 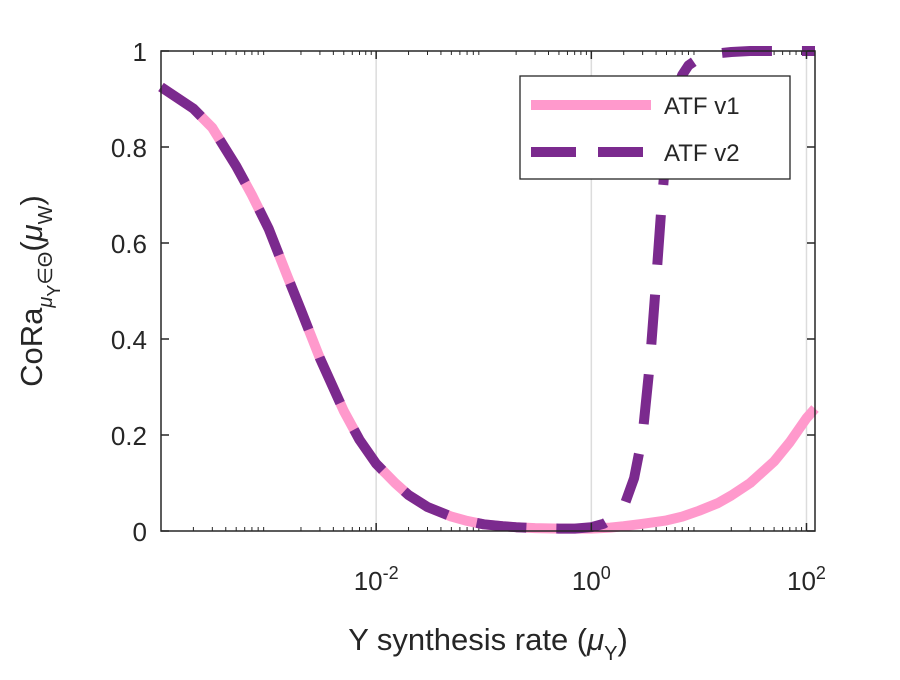 I want to click on x-tick-label-exponent: 0, so click(x=606, y=573).